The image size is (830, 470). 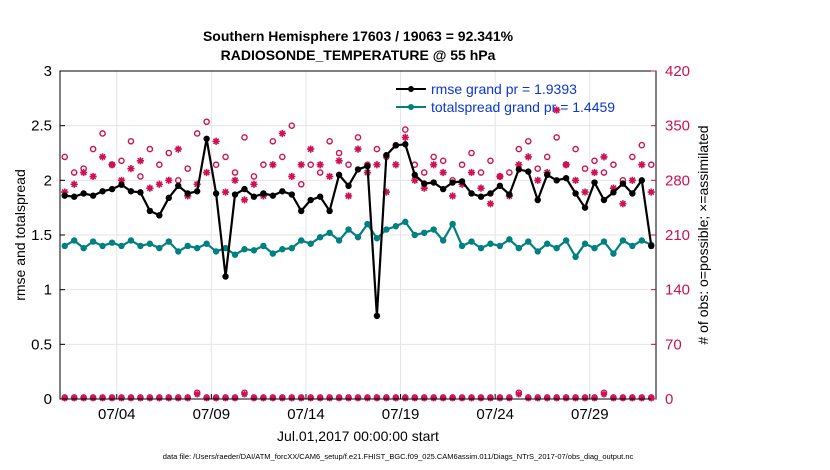 I want to click on legend-rmse-marker, so click(x=411, y=89).